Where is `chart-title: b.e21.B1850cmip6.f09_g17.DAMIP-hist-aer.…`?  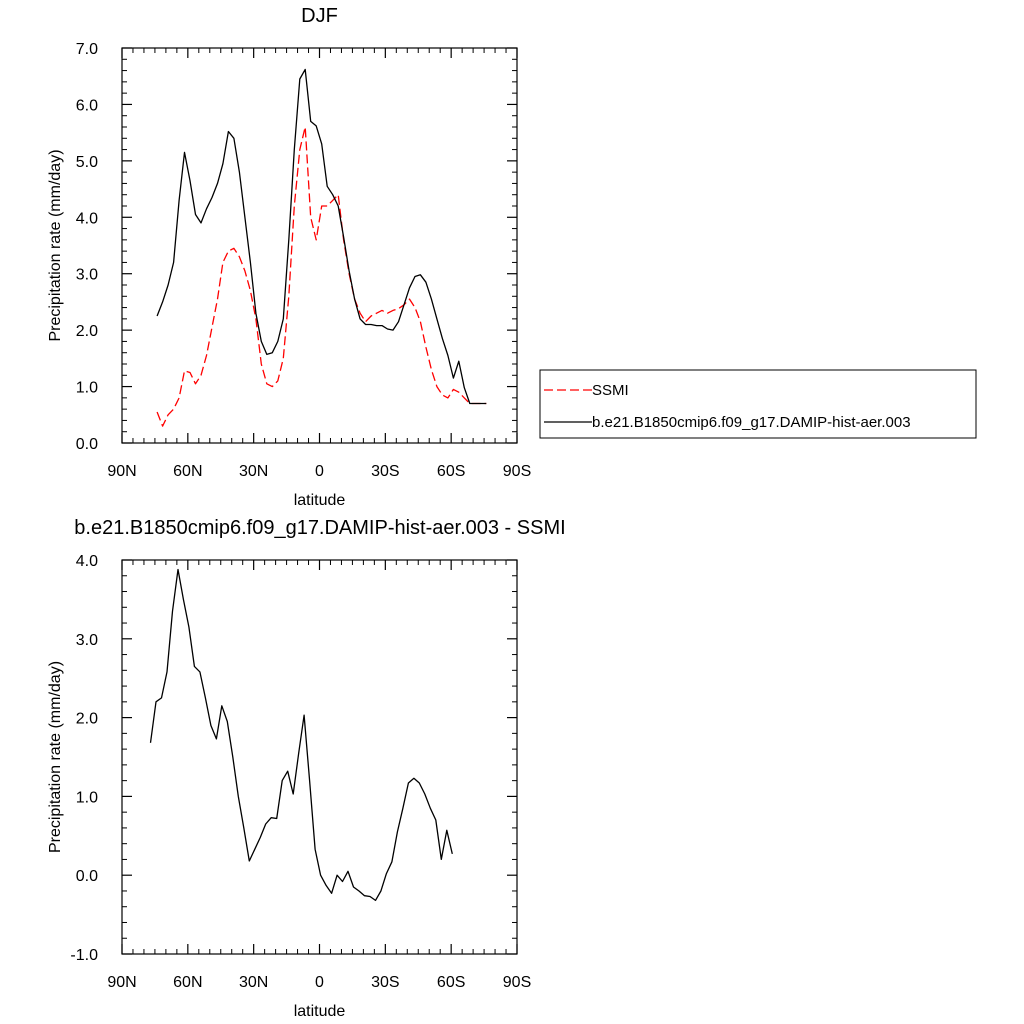 chart-title: b.e21.B1850cmip6.f09_g17.DAMIP-hist-aer.… is located at coordinates (319, 528).